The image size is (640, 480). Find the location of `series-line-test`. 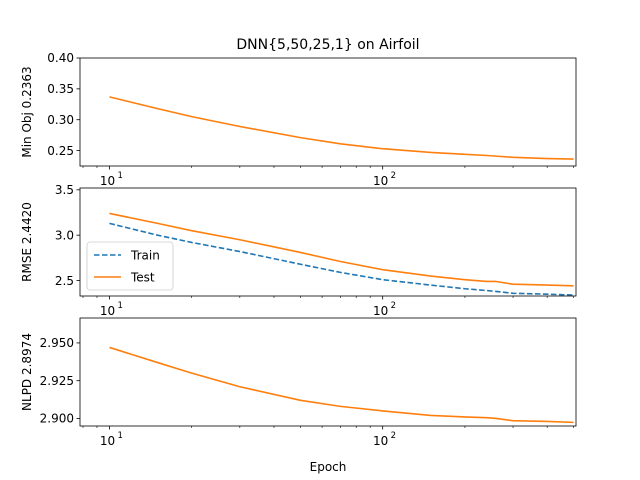

series-line-test is located at coordinates (341, 249).